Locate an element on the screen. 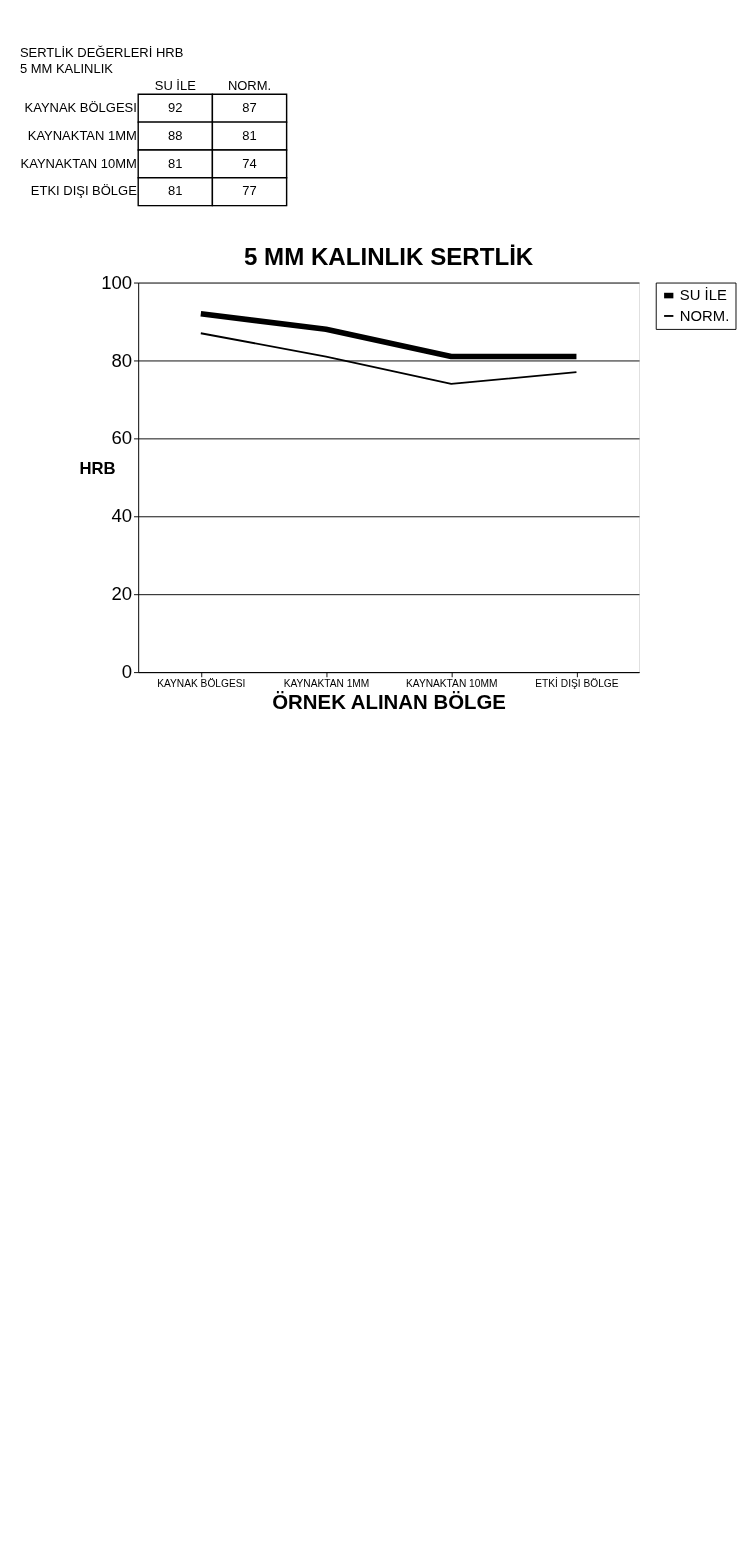 The image size is (755, 1552). y-axis-title: HRB is located at coordinates (97, 469).